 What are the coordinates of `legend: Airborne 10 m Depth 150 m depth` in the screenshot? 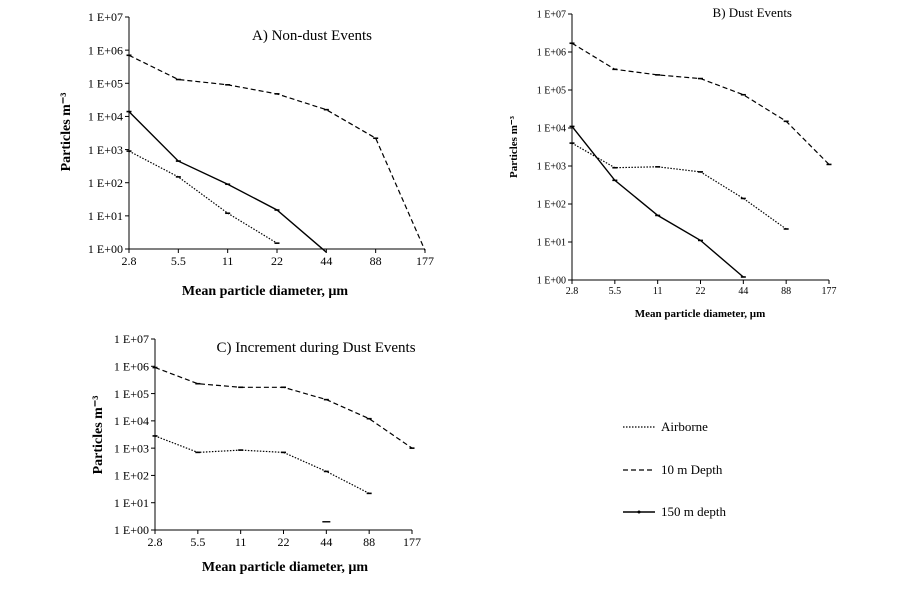 It's located at (674, 469).